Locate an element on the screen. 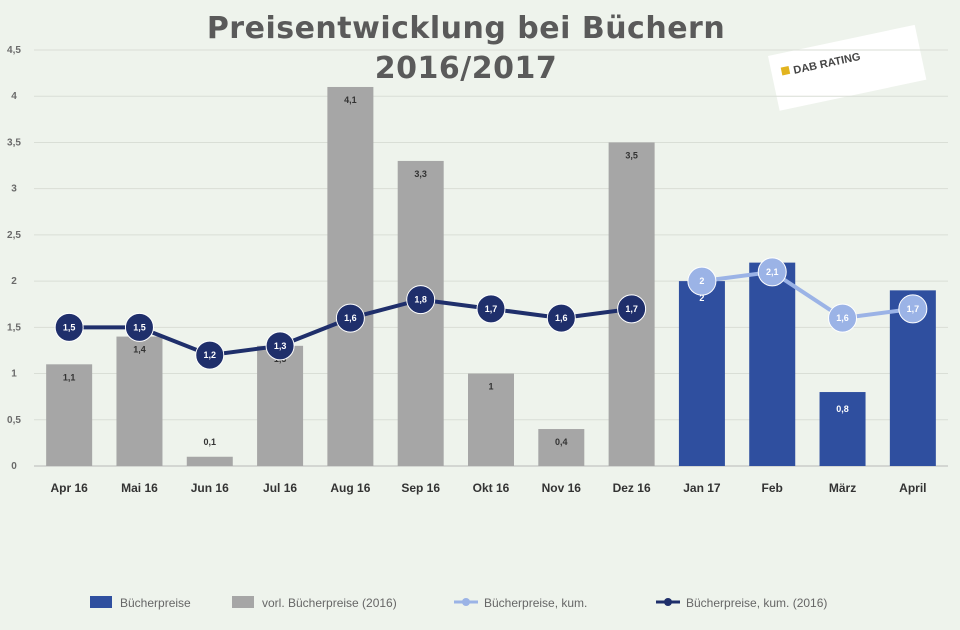  line-label-1-1: 1,5 is located at coordinates (139, 327).